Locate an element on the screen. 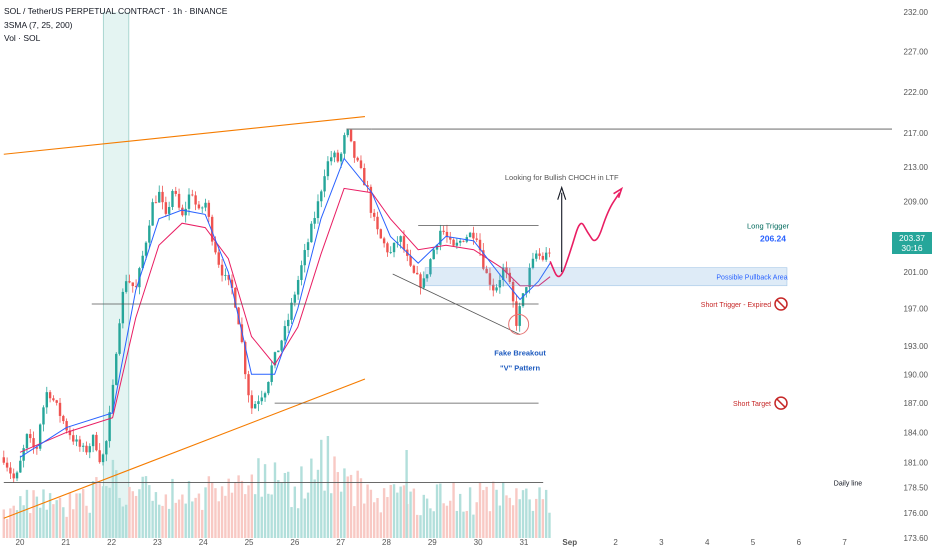  wedge-support-line is located at coordinates (456, 304).